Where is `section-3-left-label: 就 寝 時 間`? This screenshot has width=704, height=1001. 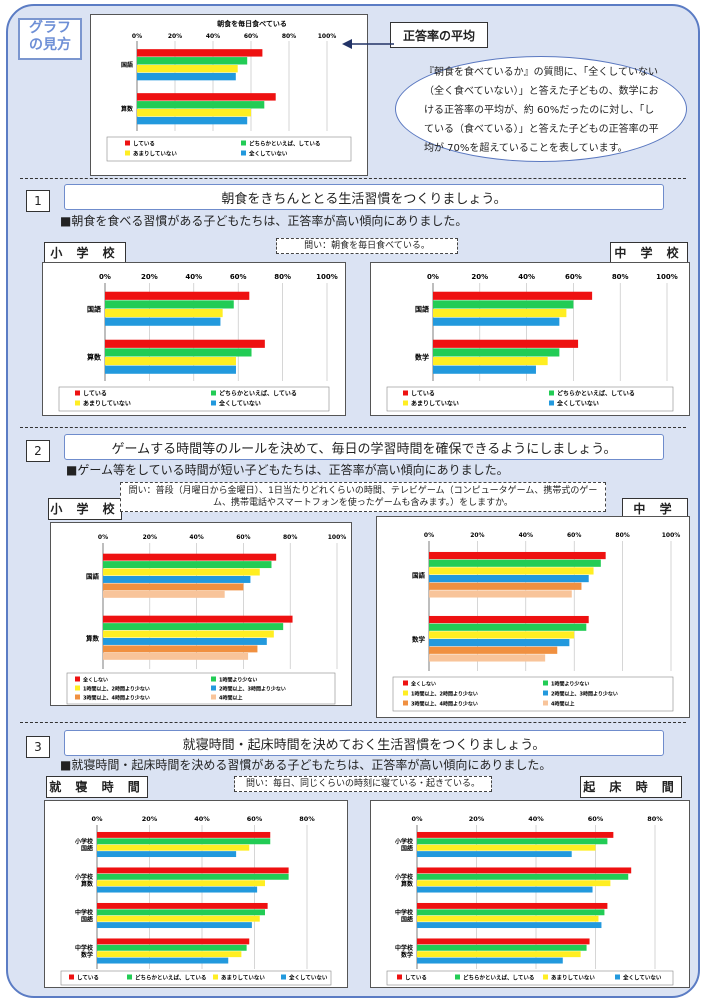 section-3-left-label: 就 寝 時 間 is located at coordinates (97, 787).